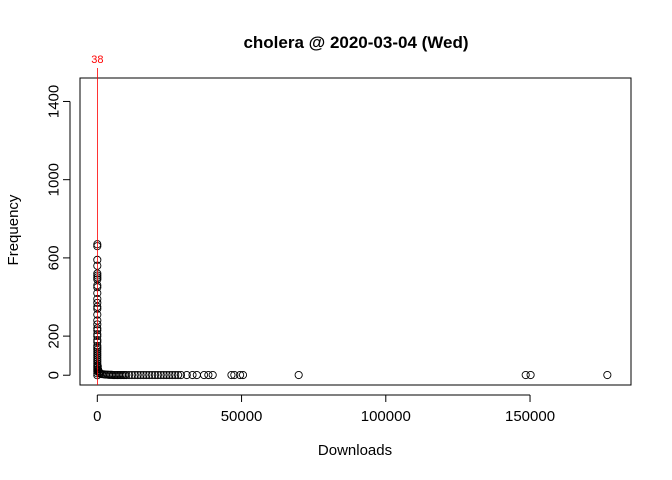 The height and width of the screenshot is (480, 672). What do you see at coordinates (13, 229) in the screenshot?
I see `y-axis-label: Frequency` at bounding box center [13, 229].